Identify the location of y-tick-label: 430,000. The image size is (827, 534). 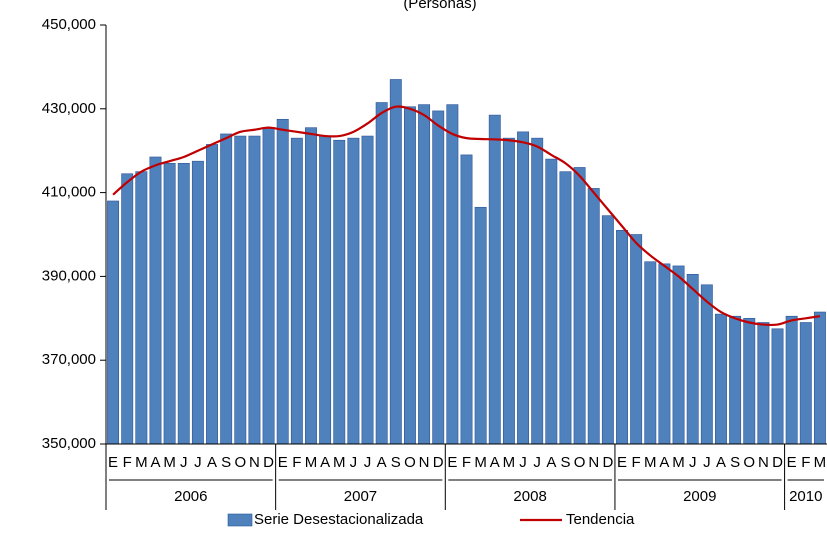
(69, 108).